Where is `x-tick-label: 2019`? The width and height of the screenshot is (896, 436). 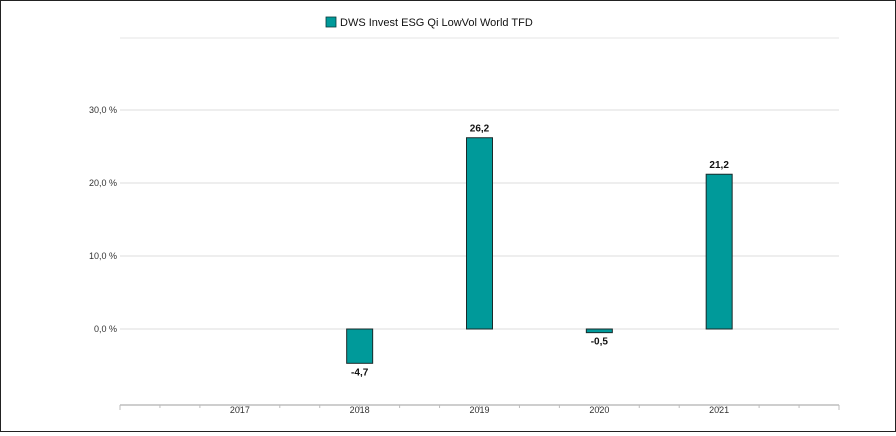 x-tick-label: 2019 is located at coordinates (479, 410).